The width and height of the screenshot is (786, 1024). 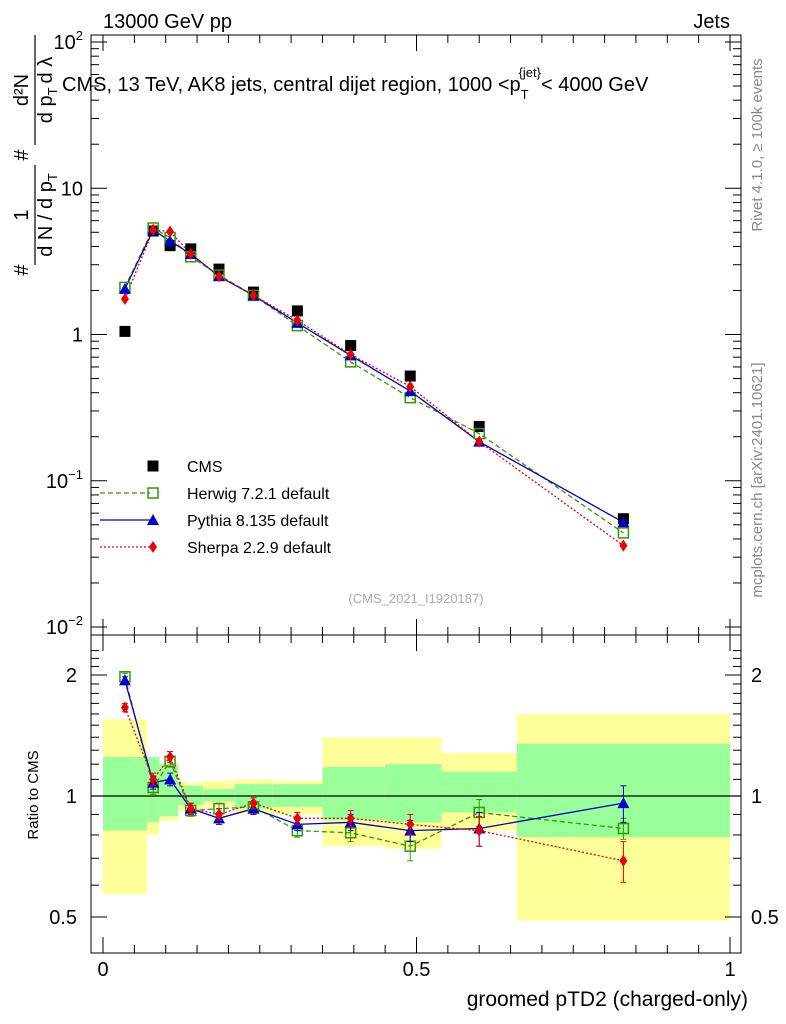 I want to click on ratio-y-tick-label-left: 2, so click(x=71, y=676).